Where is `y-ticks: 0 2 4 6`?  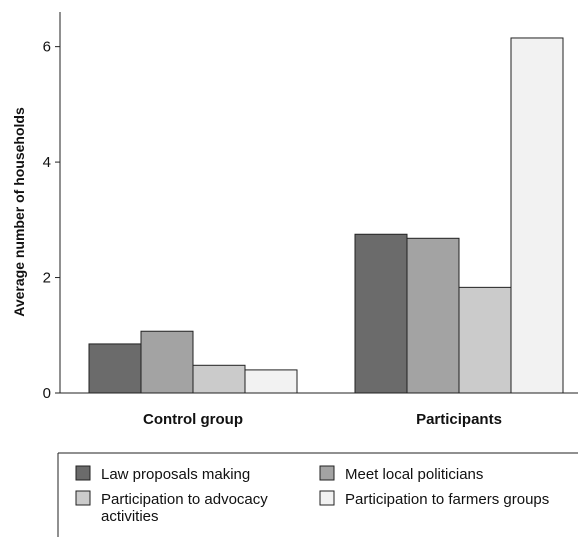 y-ticks: 0 2 4 6 is located at coordinates (51, 220).